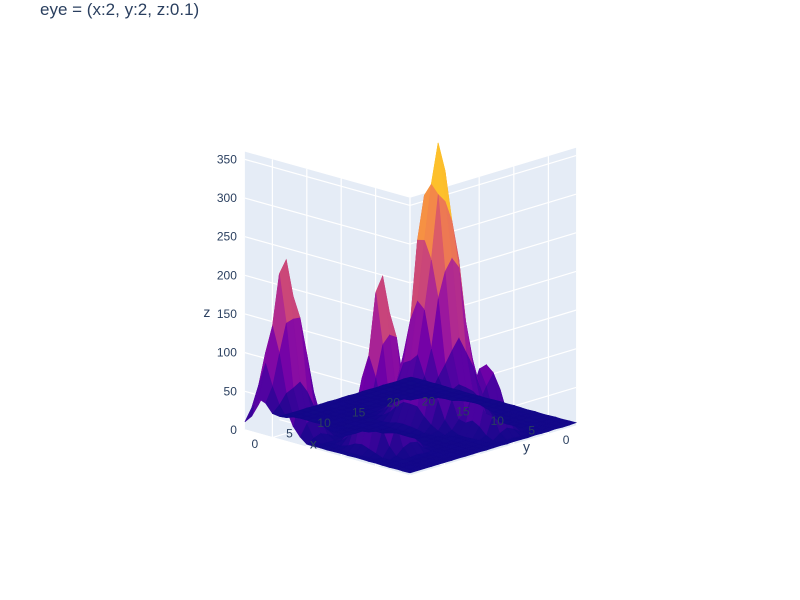 This screenshot has height=600, width=800. Describe the element at coordinates (227, 353) in the screenshot. I see `z-tick-label: 100` at that location.